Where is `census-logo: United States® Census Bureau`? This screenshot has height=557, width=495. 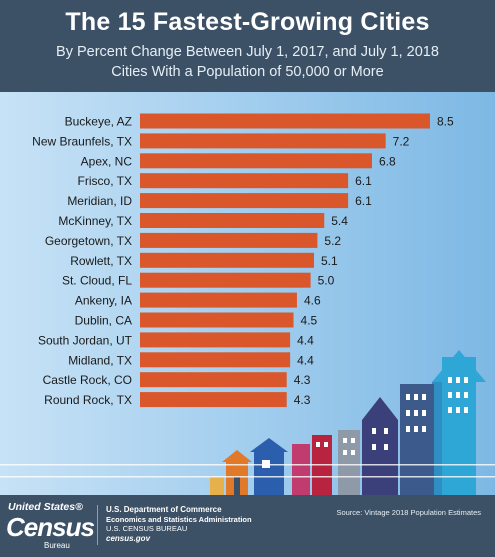
census-logo: United States® Census Bureau is located at coordinates (50, 526).